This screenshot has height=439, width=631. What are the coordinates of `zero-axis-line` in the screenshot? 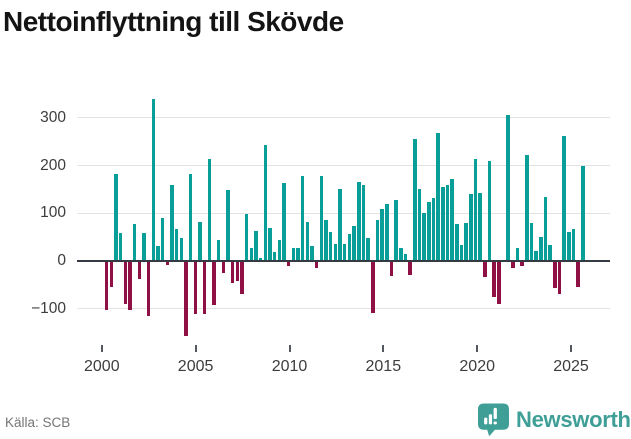 It's located at (343, 261).